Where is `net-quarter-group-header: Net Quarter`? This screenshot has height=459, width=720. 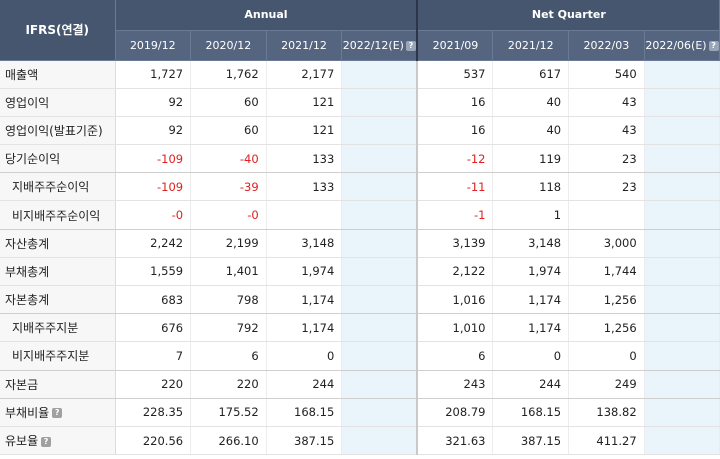 net-quarter-group-header: Net Quarter is located at coordinates (568, 15).